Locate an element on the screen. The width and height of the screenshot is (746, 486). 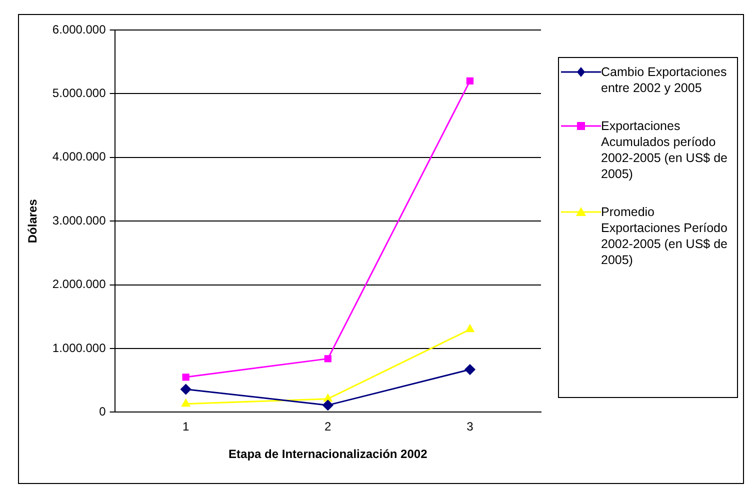
x-tick-label: 1 is located at coordinates (186, 427).